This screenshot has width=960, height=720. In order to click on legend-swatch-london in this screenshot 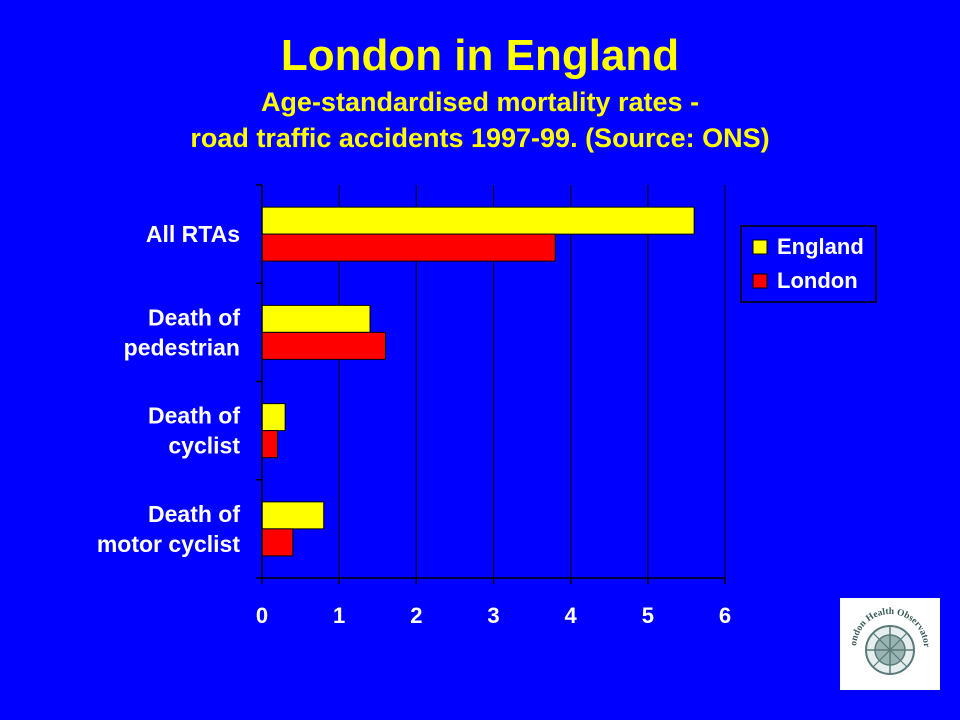, I will do `click(760, 281)`.